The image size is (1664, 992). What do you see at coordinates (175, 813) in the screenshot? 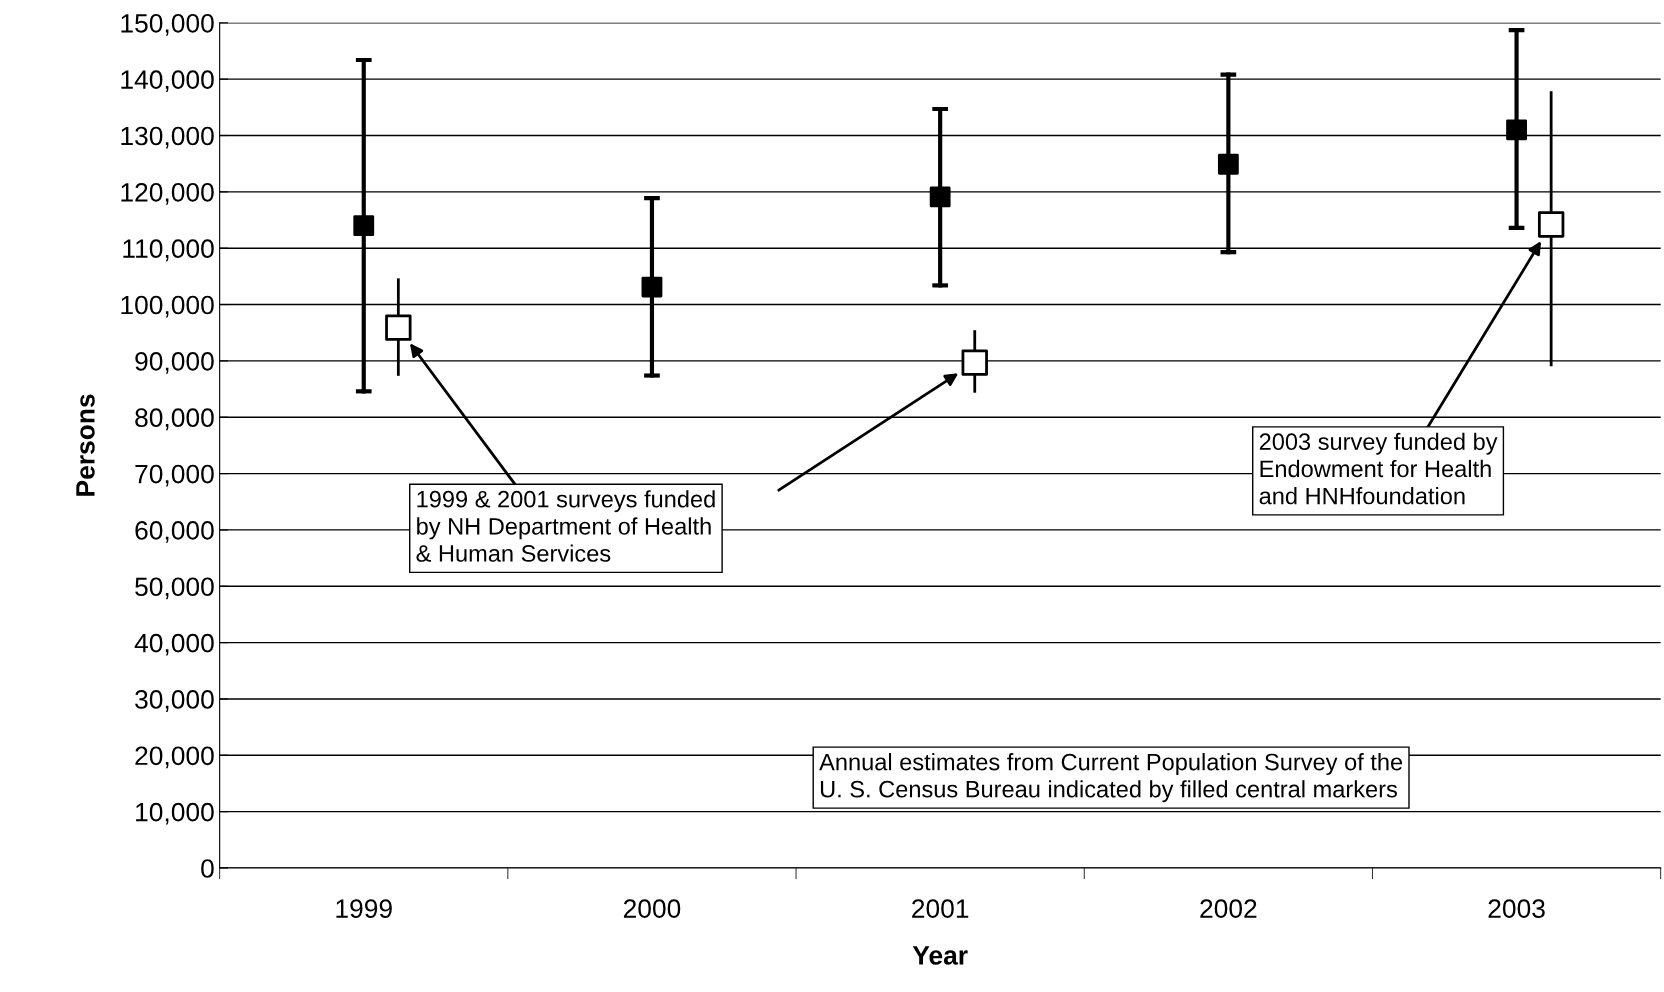
I see `y-tick-label: 10,000` at bounding box center [175, 813].